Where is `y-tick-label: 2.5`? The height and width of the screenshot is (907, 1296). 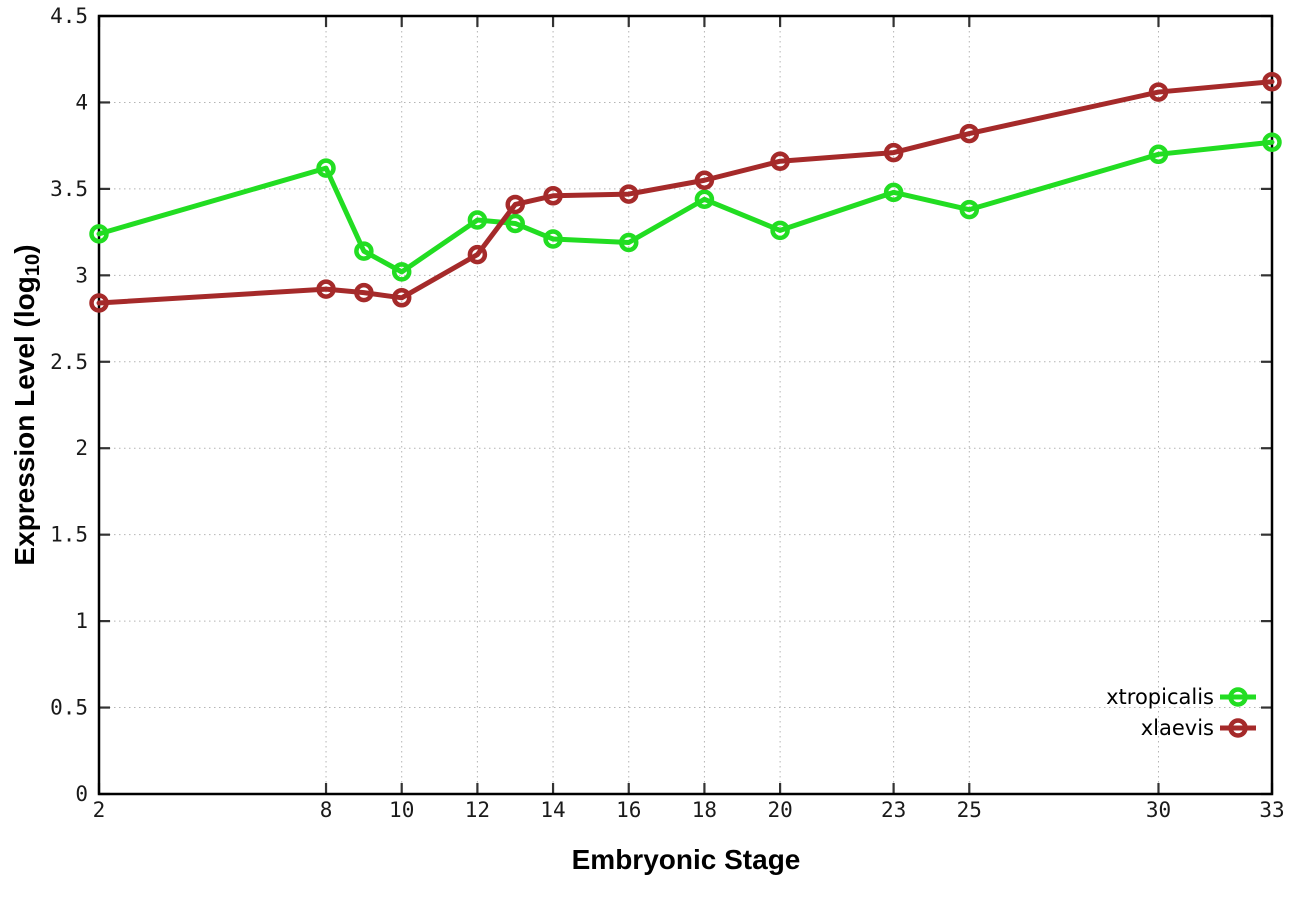 y-tick-label: 2.5 is located at coordinates (69, 362).